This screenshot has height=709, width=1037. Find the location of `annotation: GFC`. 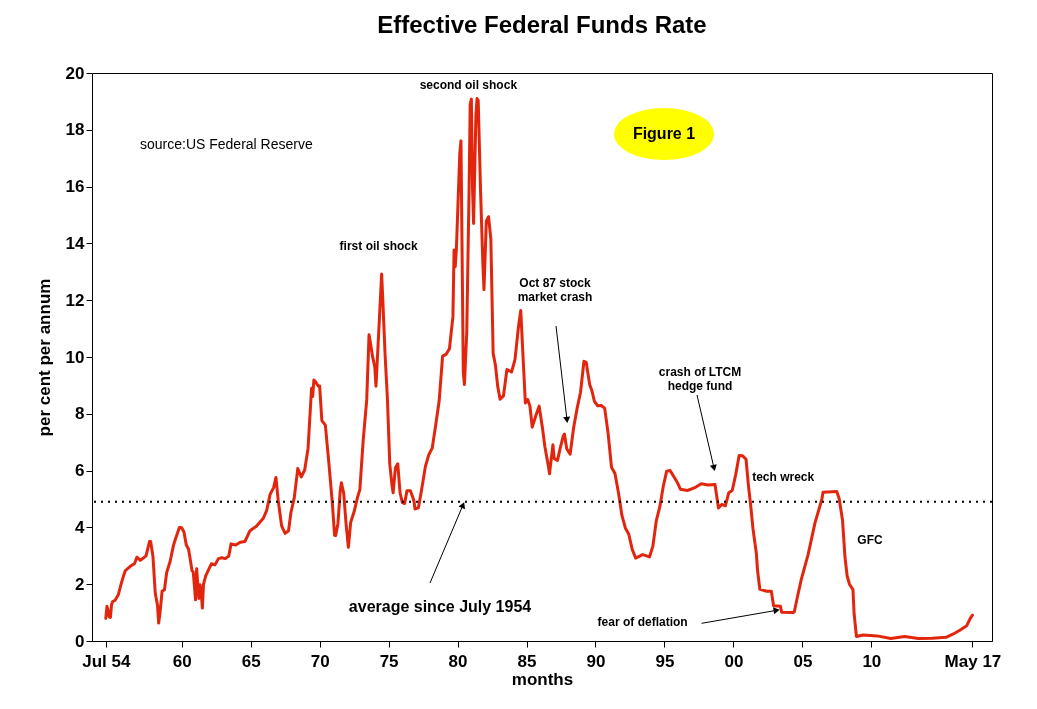

annotation: GFC is located at coordinates (870, 540).